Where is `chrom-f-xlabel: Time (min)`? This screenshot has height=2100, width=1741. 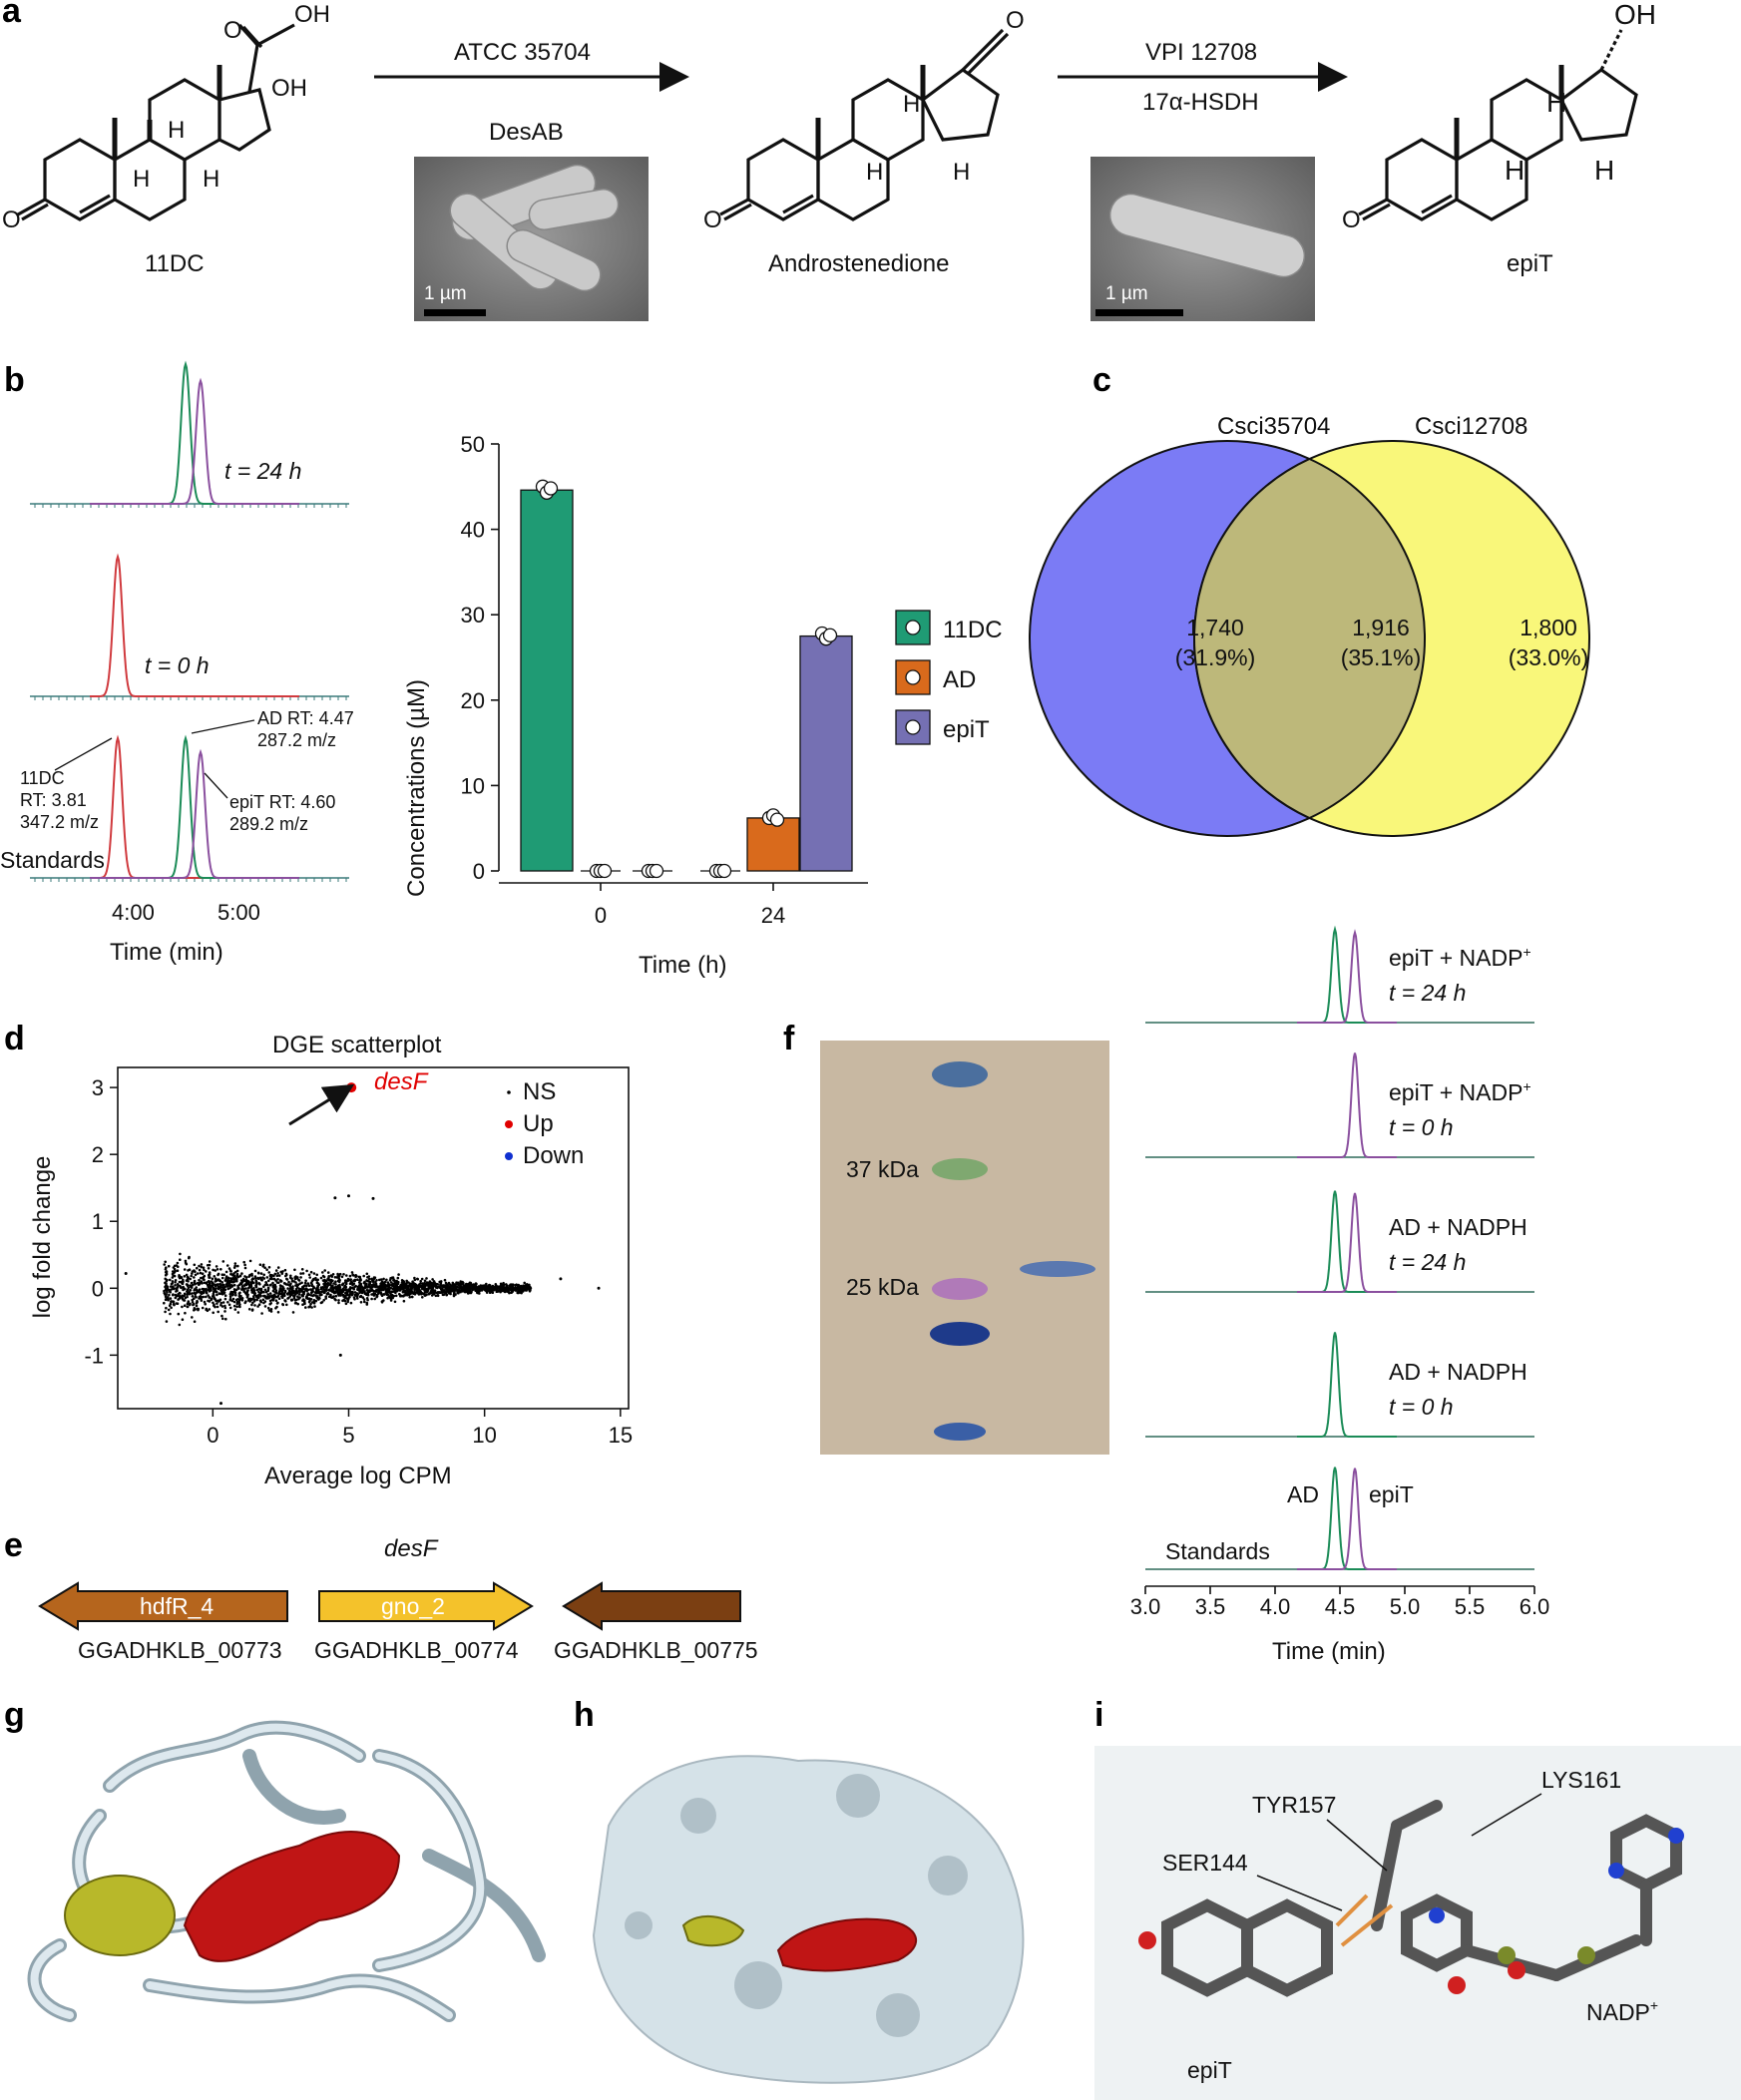 chrom-f-xlabel: Time (min) is located at coordinates (1329, 1651).